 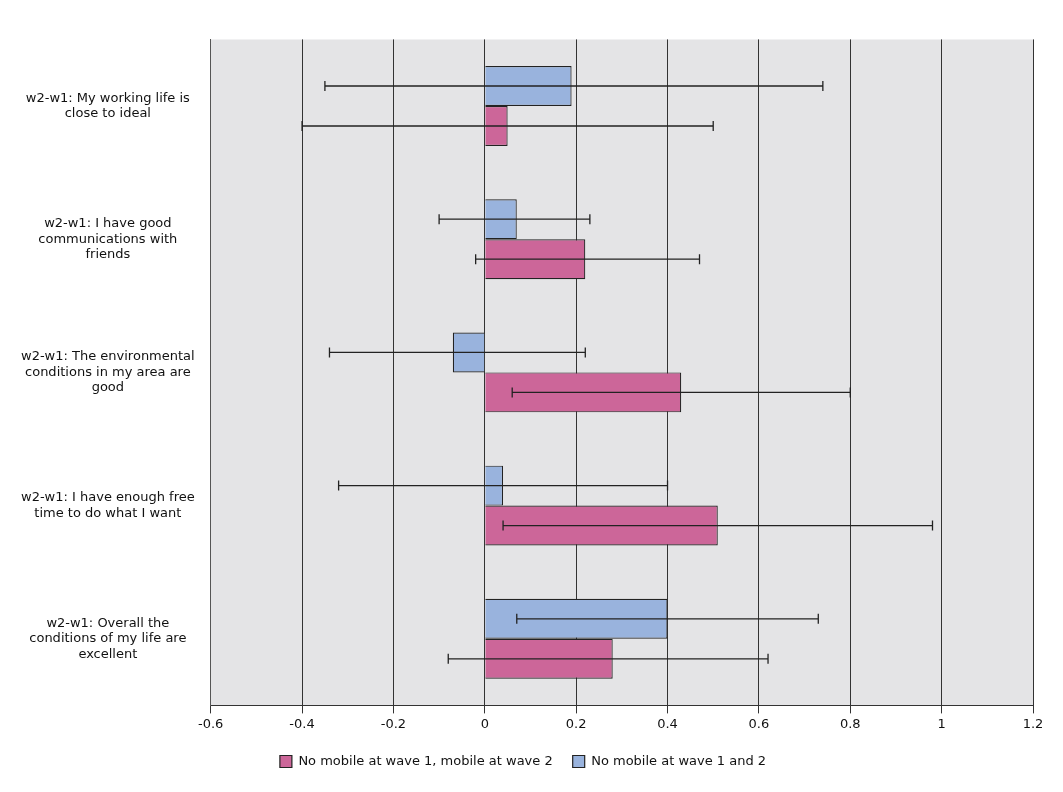 I want to click on x-tick-label: 1.2, so click(x=1033, y=723).